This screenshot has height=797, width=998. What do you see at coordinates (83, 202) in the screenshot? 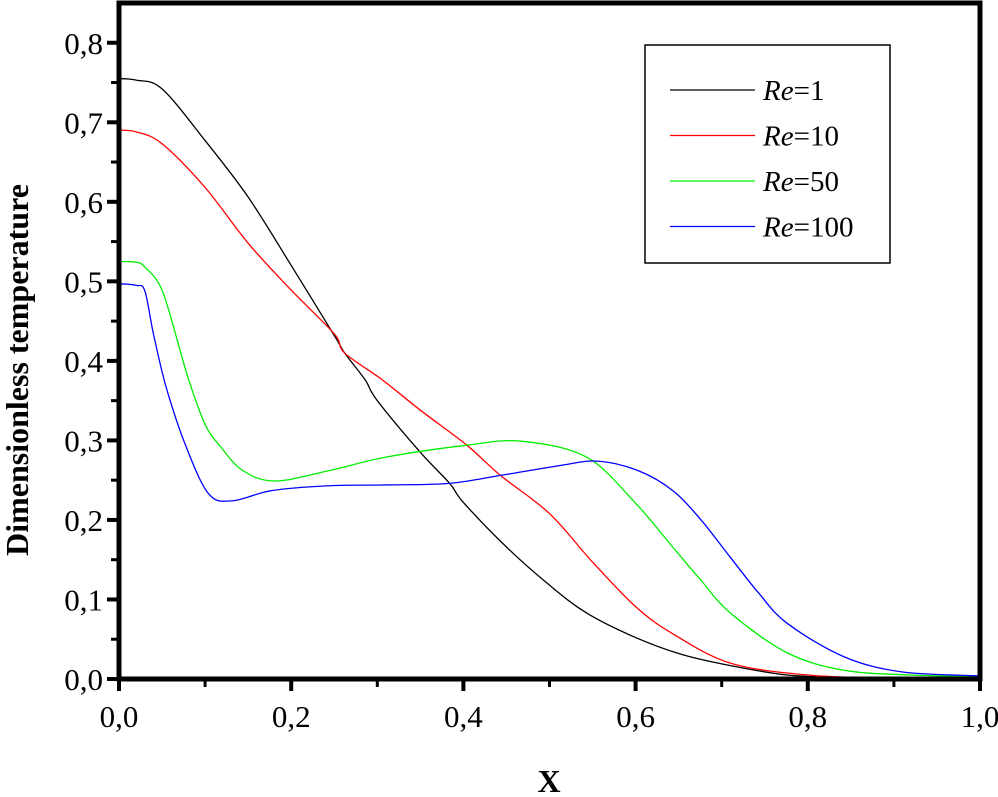
I see `y-tick-label: 0,6` at bounding box center [83, 202].